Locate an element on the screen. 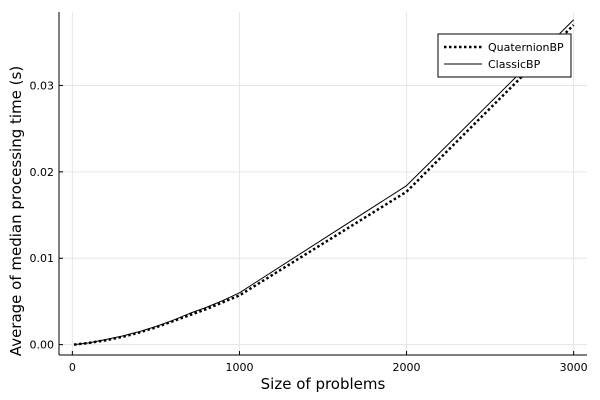  y-axis-label: Average of median processing time (s) is located at coordinates (16, 211).